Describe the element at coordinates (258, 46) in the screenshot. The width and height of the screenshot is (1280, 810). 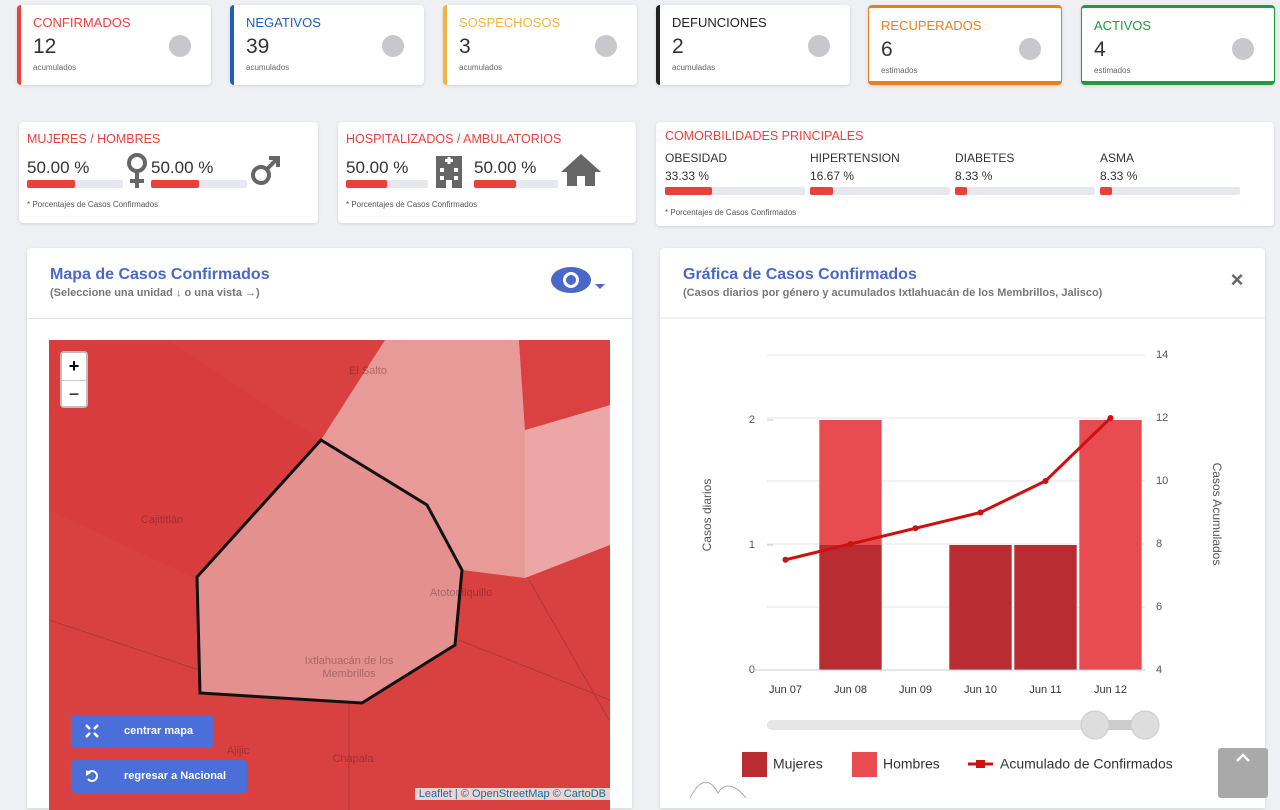
I see `card-value: 39` at that location.